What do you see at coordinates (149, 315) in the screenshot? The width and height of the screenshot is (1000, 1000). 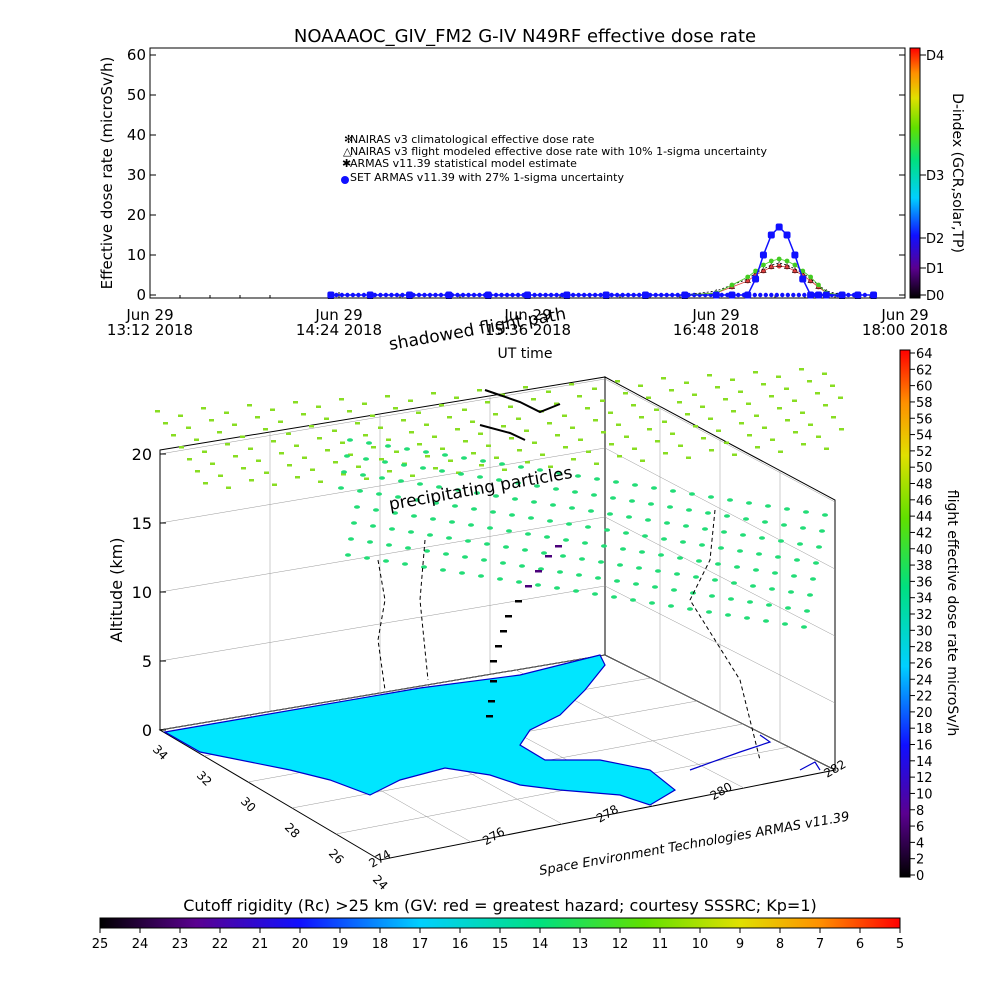 I see `top-x-tick-date: Jun 29` at bounding box center [149, 315].